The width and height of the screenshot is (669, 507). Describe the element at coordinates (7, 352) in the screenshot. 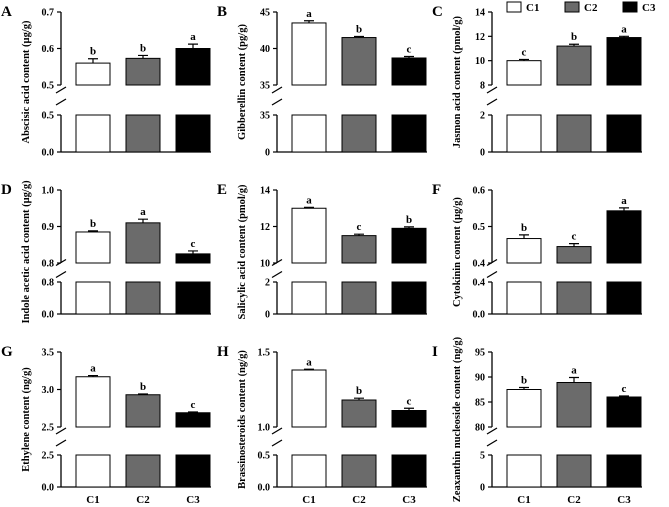

I see `chart-g-letter: G` at that location.